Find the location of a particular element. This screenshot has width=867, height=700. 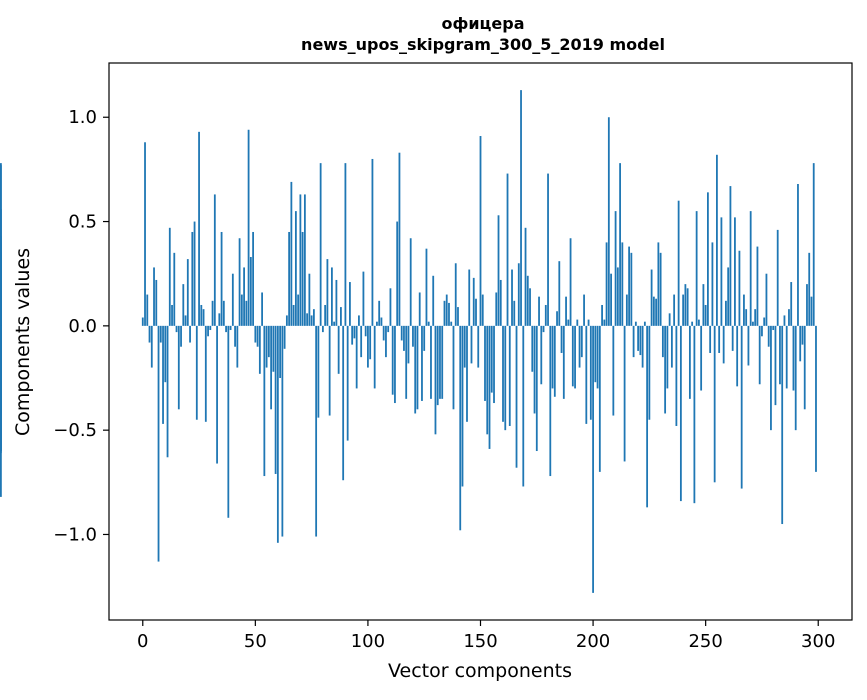

bar-undefined is located at coordinates (1, 305).